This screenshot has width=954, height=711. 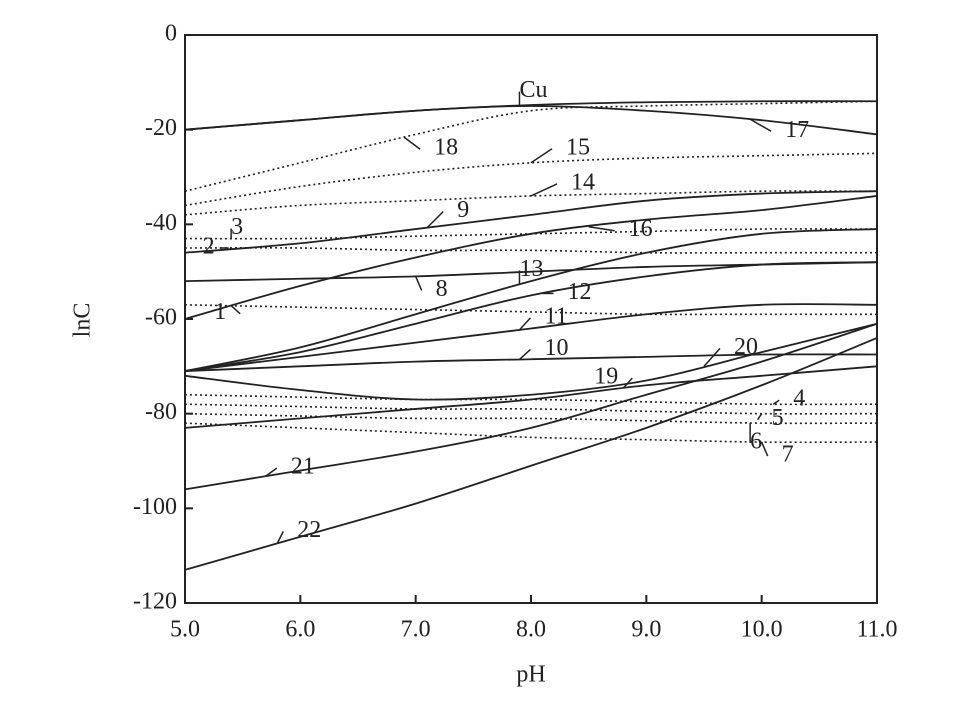 What do you see at coordinates (797, 130) in the screenshot?
I see `series-label: 17` at bounding box center [797, 130].